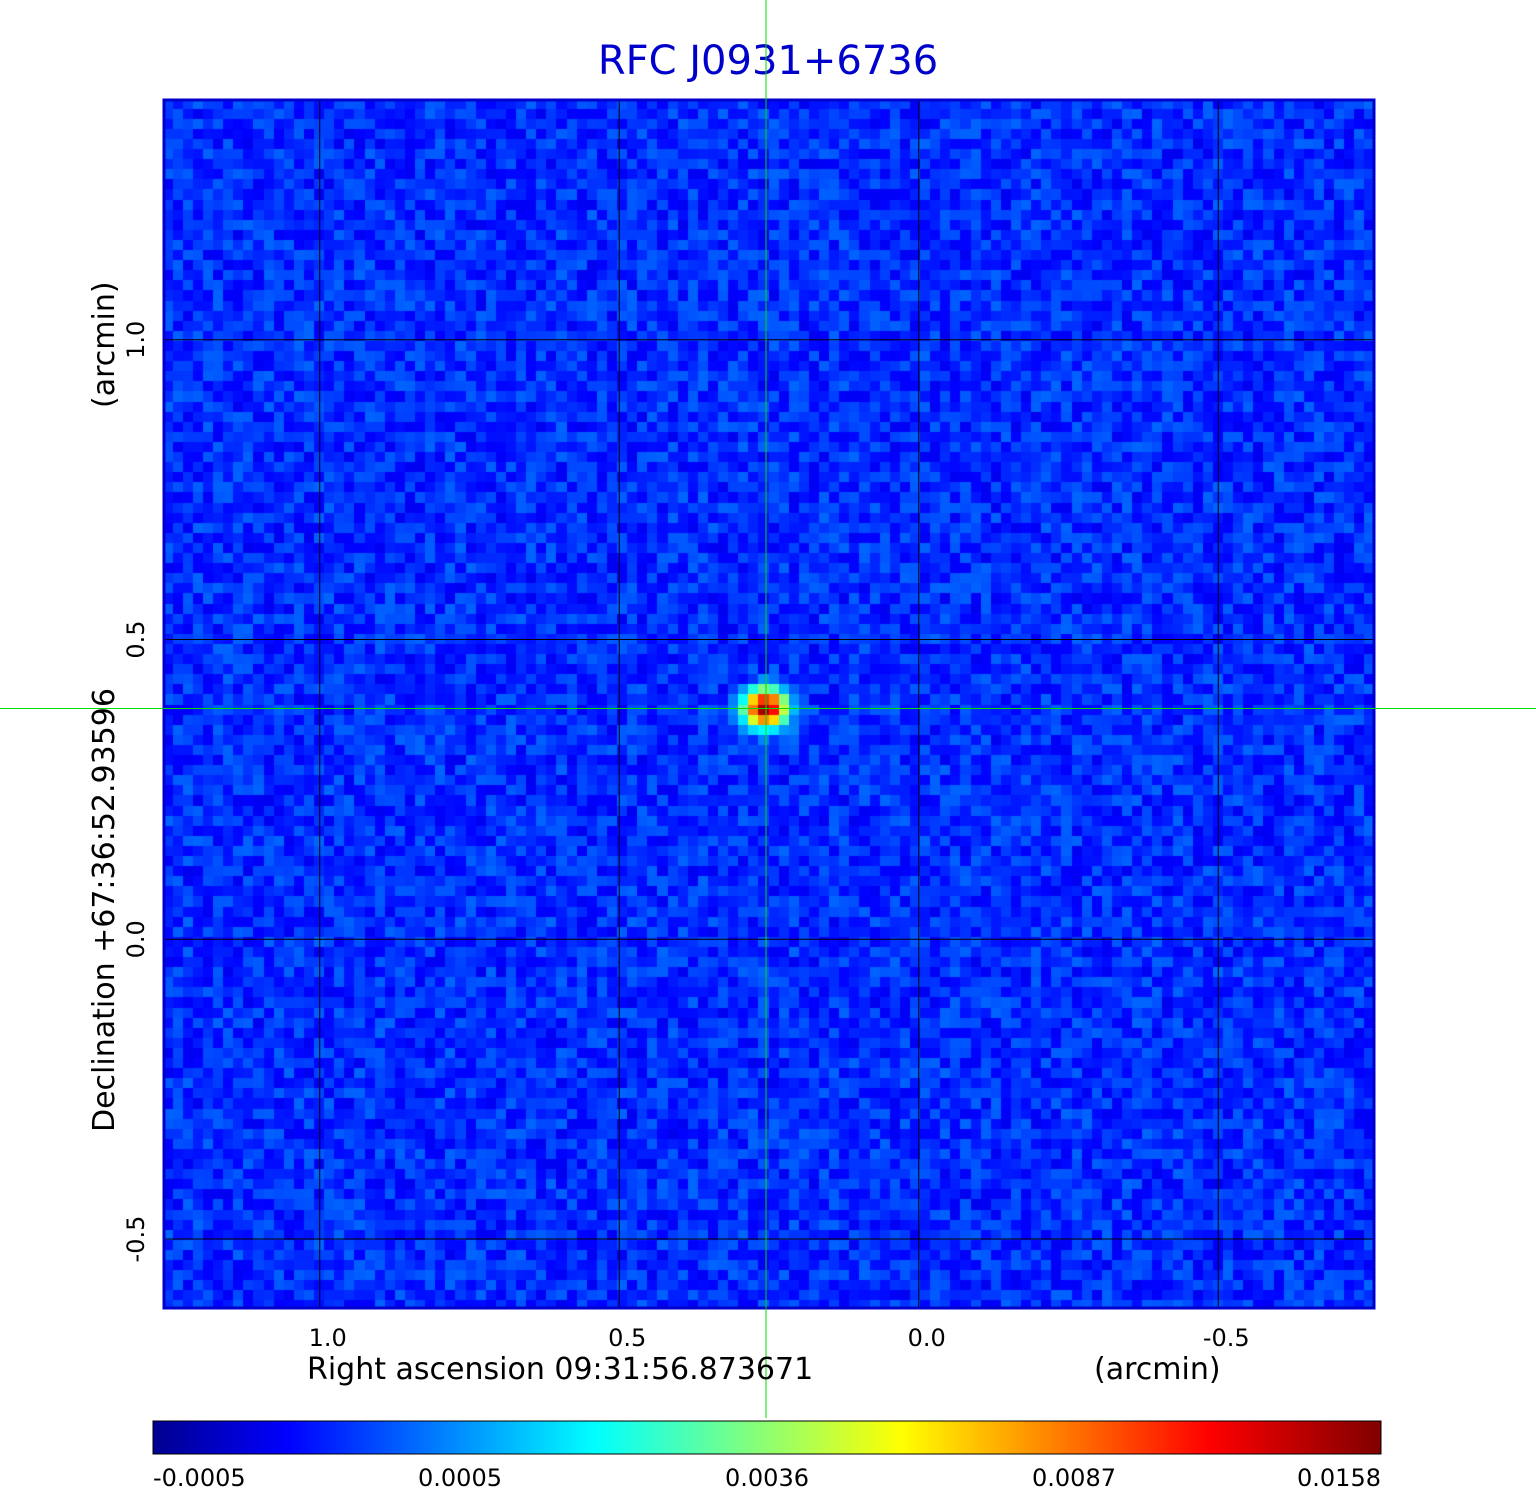 The width and height of the screenshot is (1536, 1511). What do you see at coordinates (1226, 1338) in the screenshot?
I see `x-tick-label: -0.5` at bounding box center [1226, 1338].